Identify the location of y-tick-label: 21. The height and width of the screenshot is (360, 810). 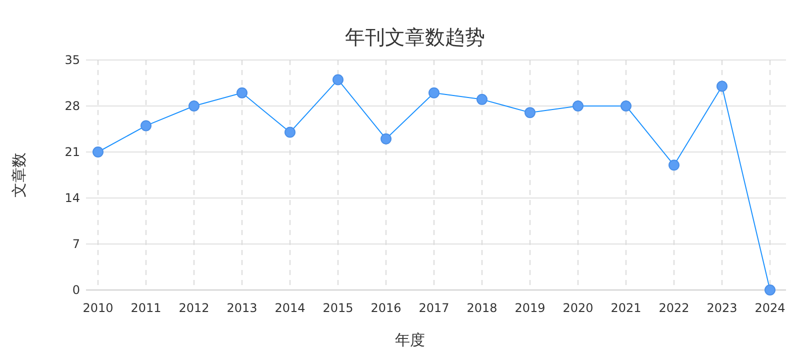
(72, 152).